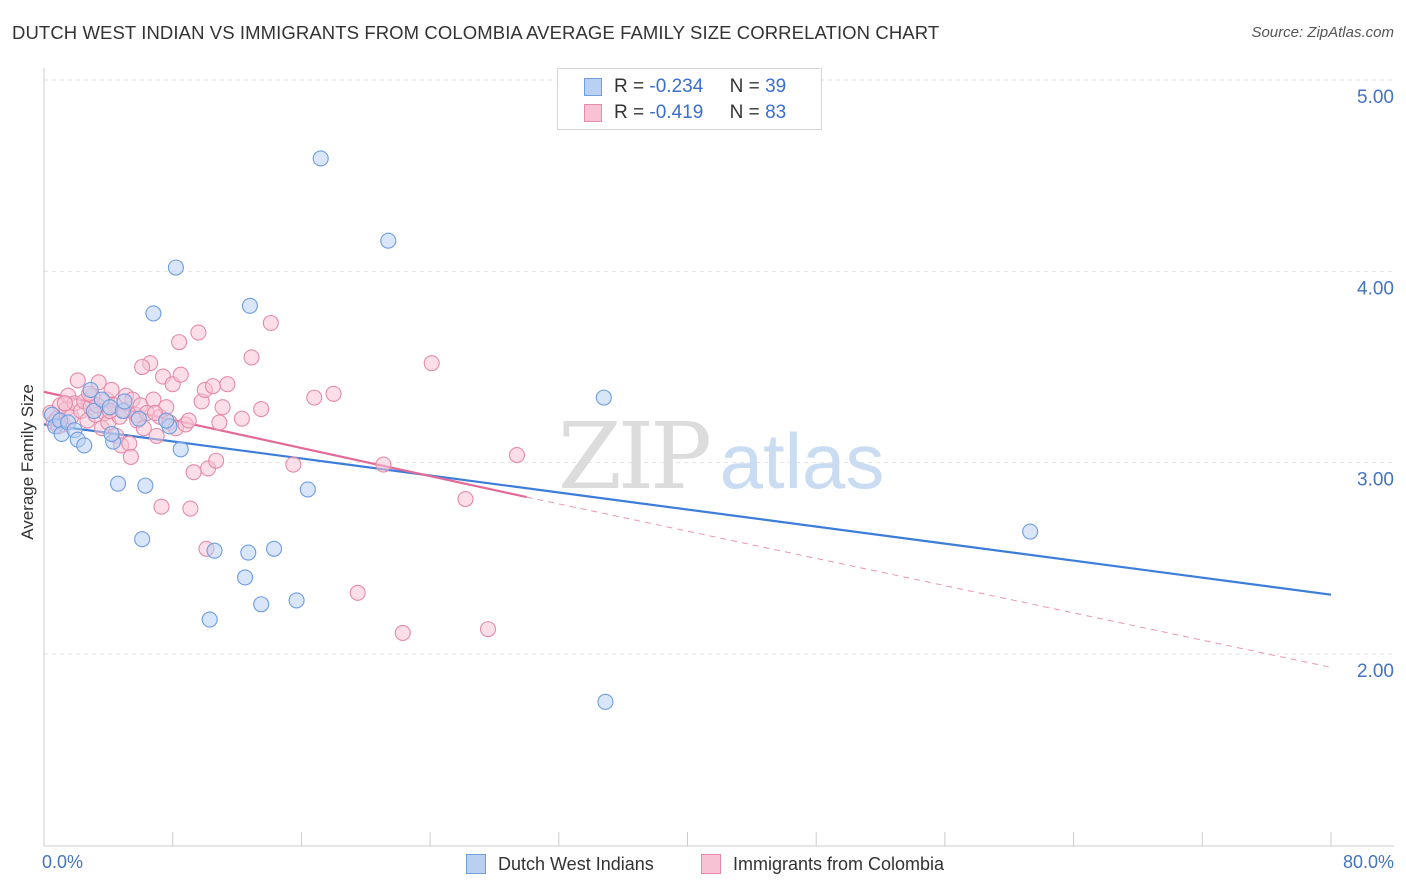  Describe the element at coordinates (633, 456) in the screenshot. I see `watermark-zip: ZIP` at that location.